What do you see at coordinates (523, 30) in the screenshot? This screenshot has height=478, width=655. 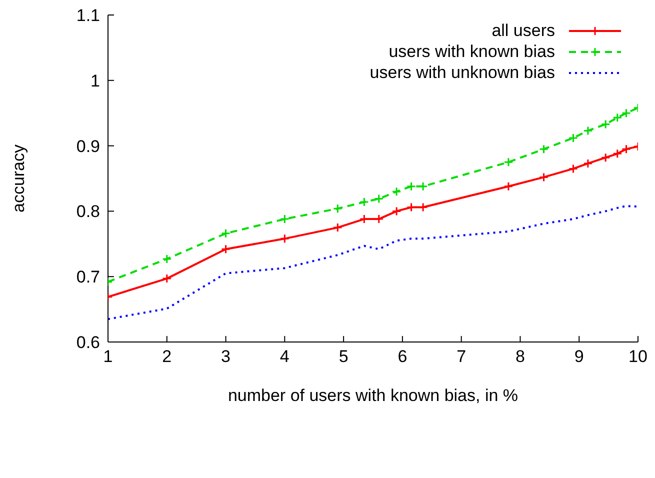 I see `legend-label: all users` at bounding box center [523, 30].